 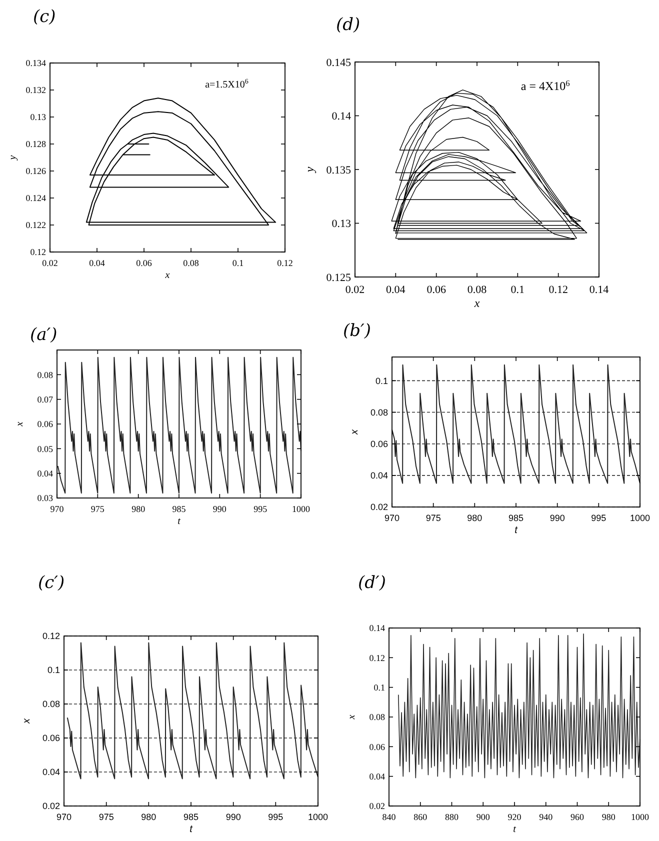 I want to click on y-tick-label: 0.135, so click(x=339, y=170).